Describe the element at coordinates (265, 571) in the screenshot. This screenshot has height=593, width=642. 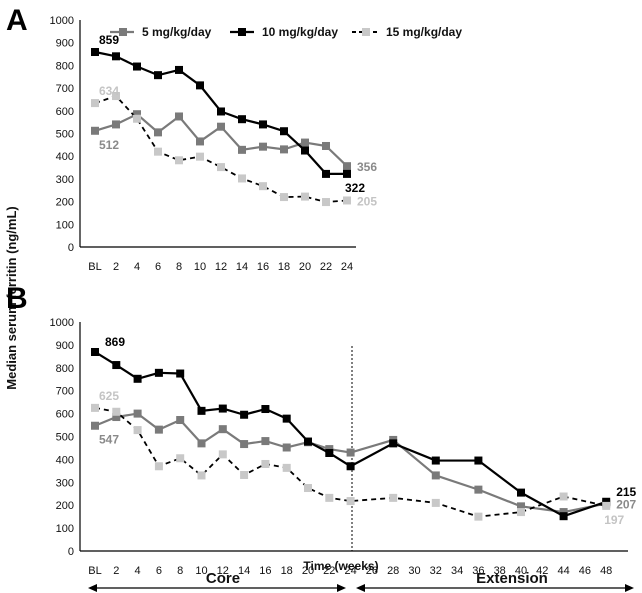
I see `panel-b-x-tick: 16` at that location.